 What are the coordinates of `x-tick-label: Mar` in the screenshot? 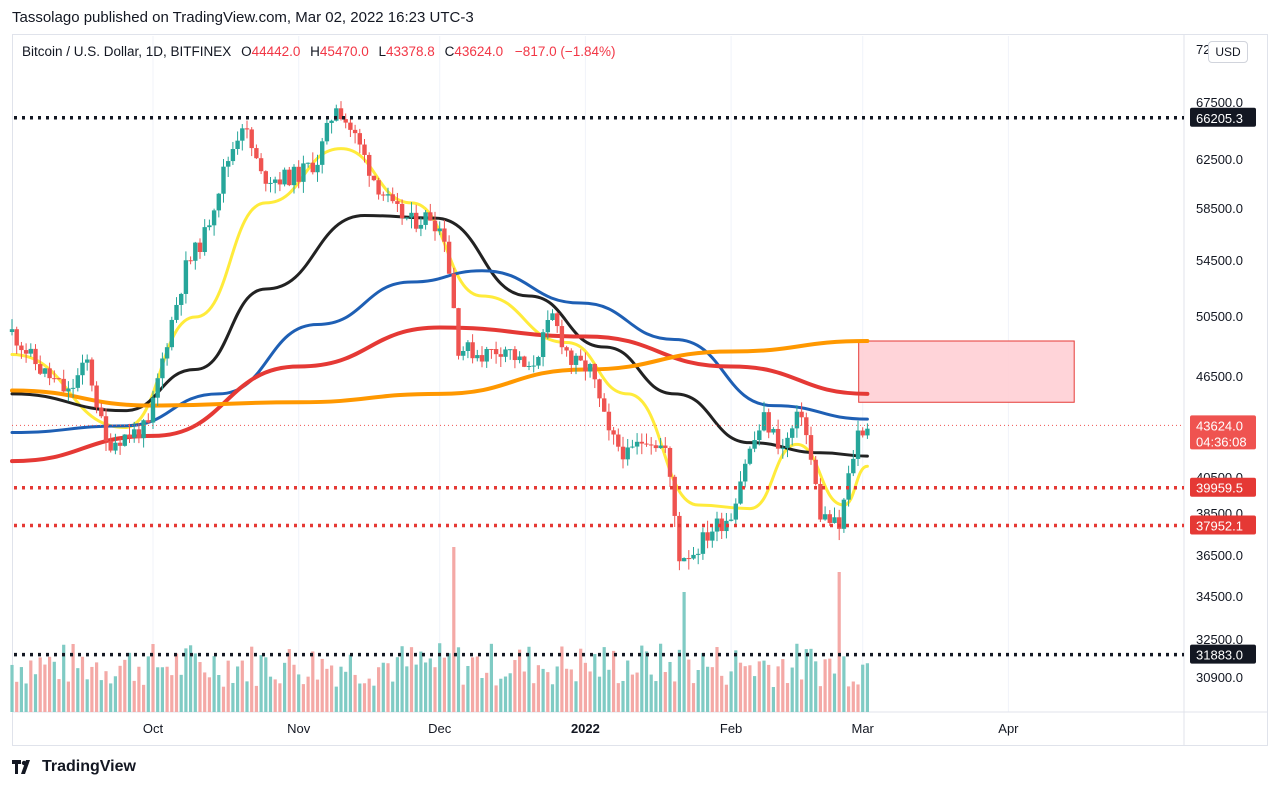 It's located at (863, 728).